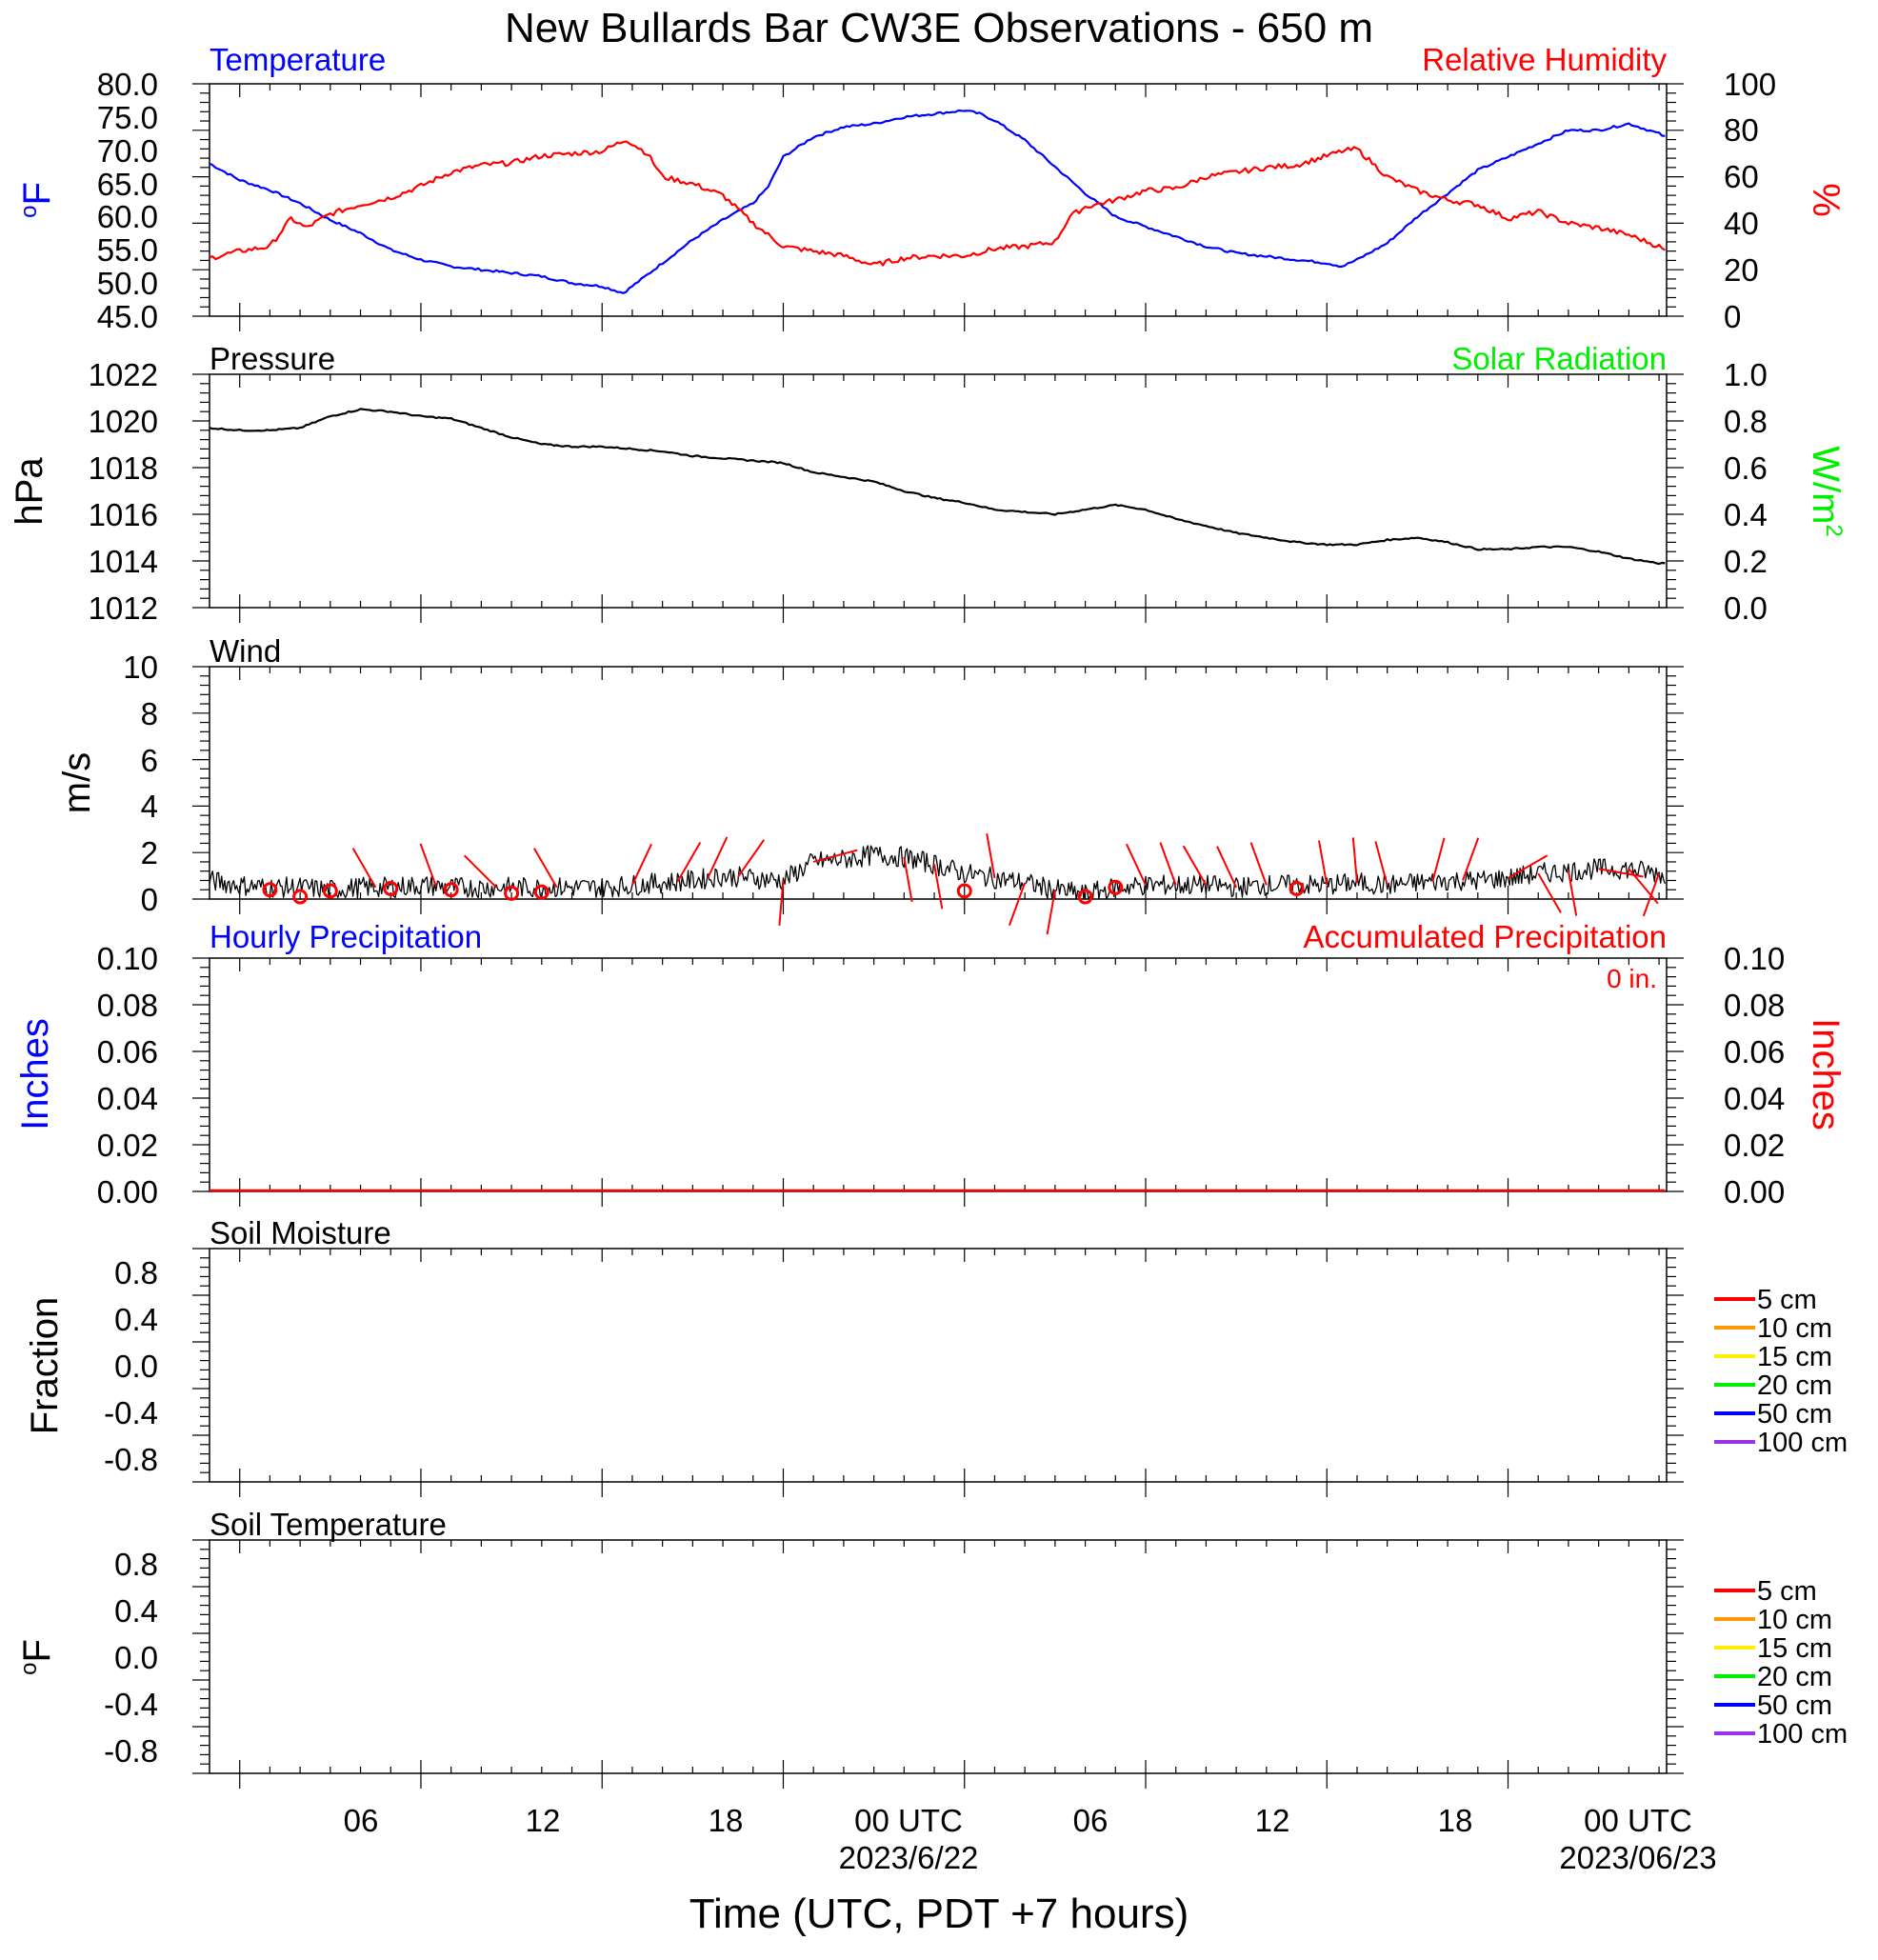 The width and height of the screenshot is (1878, 1960). I want to click on accum-precip-unit-label: Inches, so click(1826, 1074).